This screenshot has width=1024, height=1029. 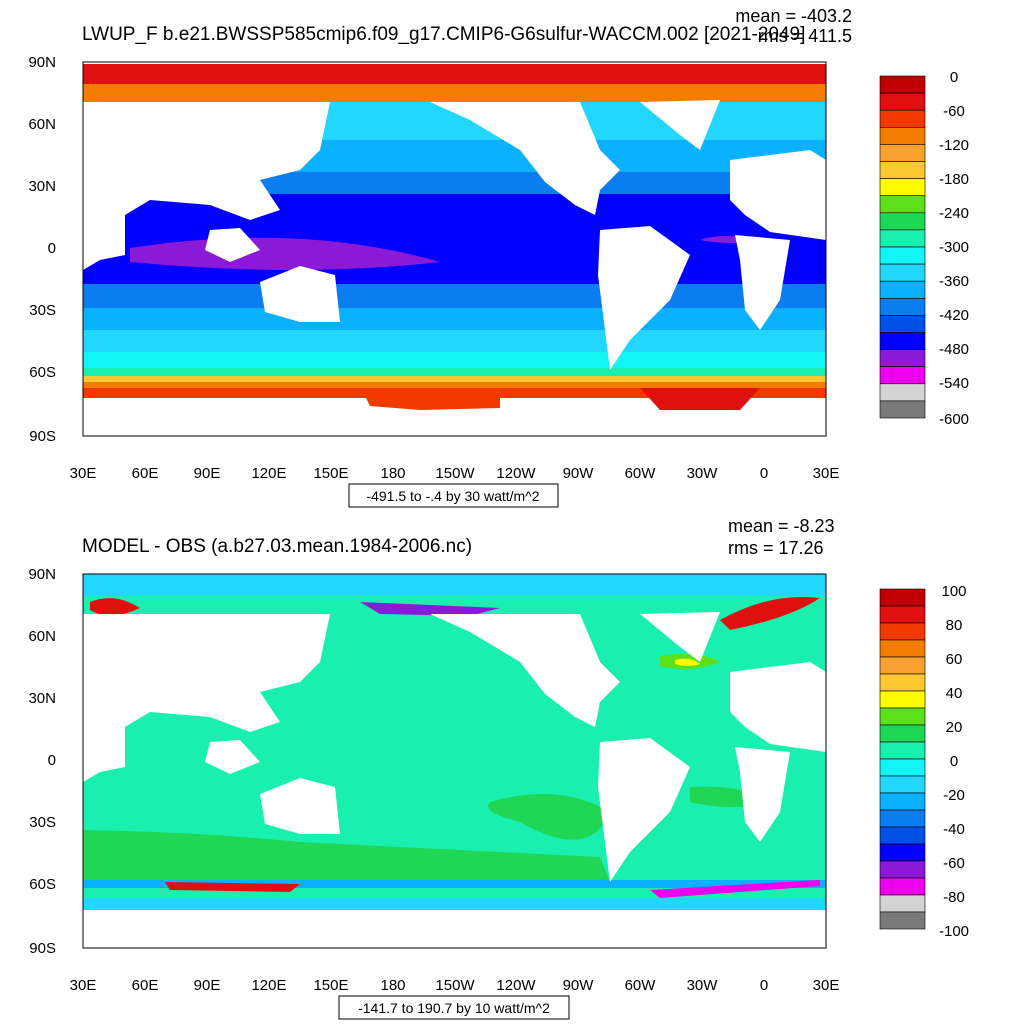 I want to click on colorbar-label: -80, so click(x=954, y=897).